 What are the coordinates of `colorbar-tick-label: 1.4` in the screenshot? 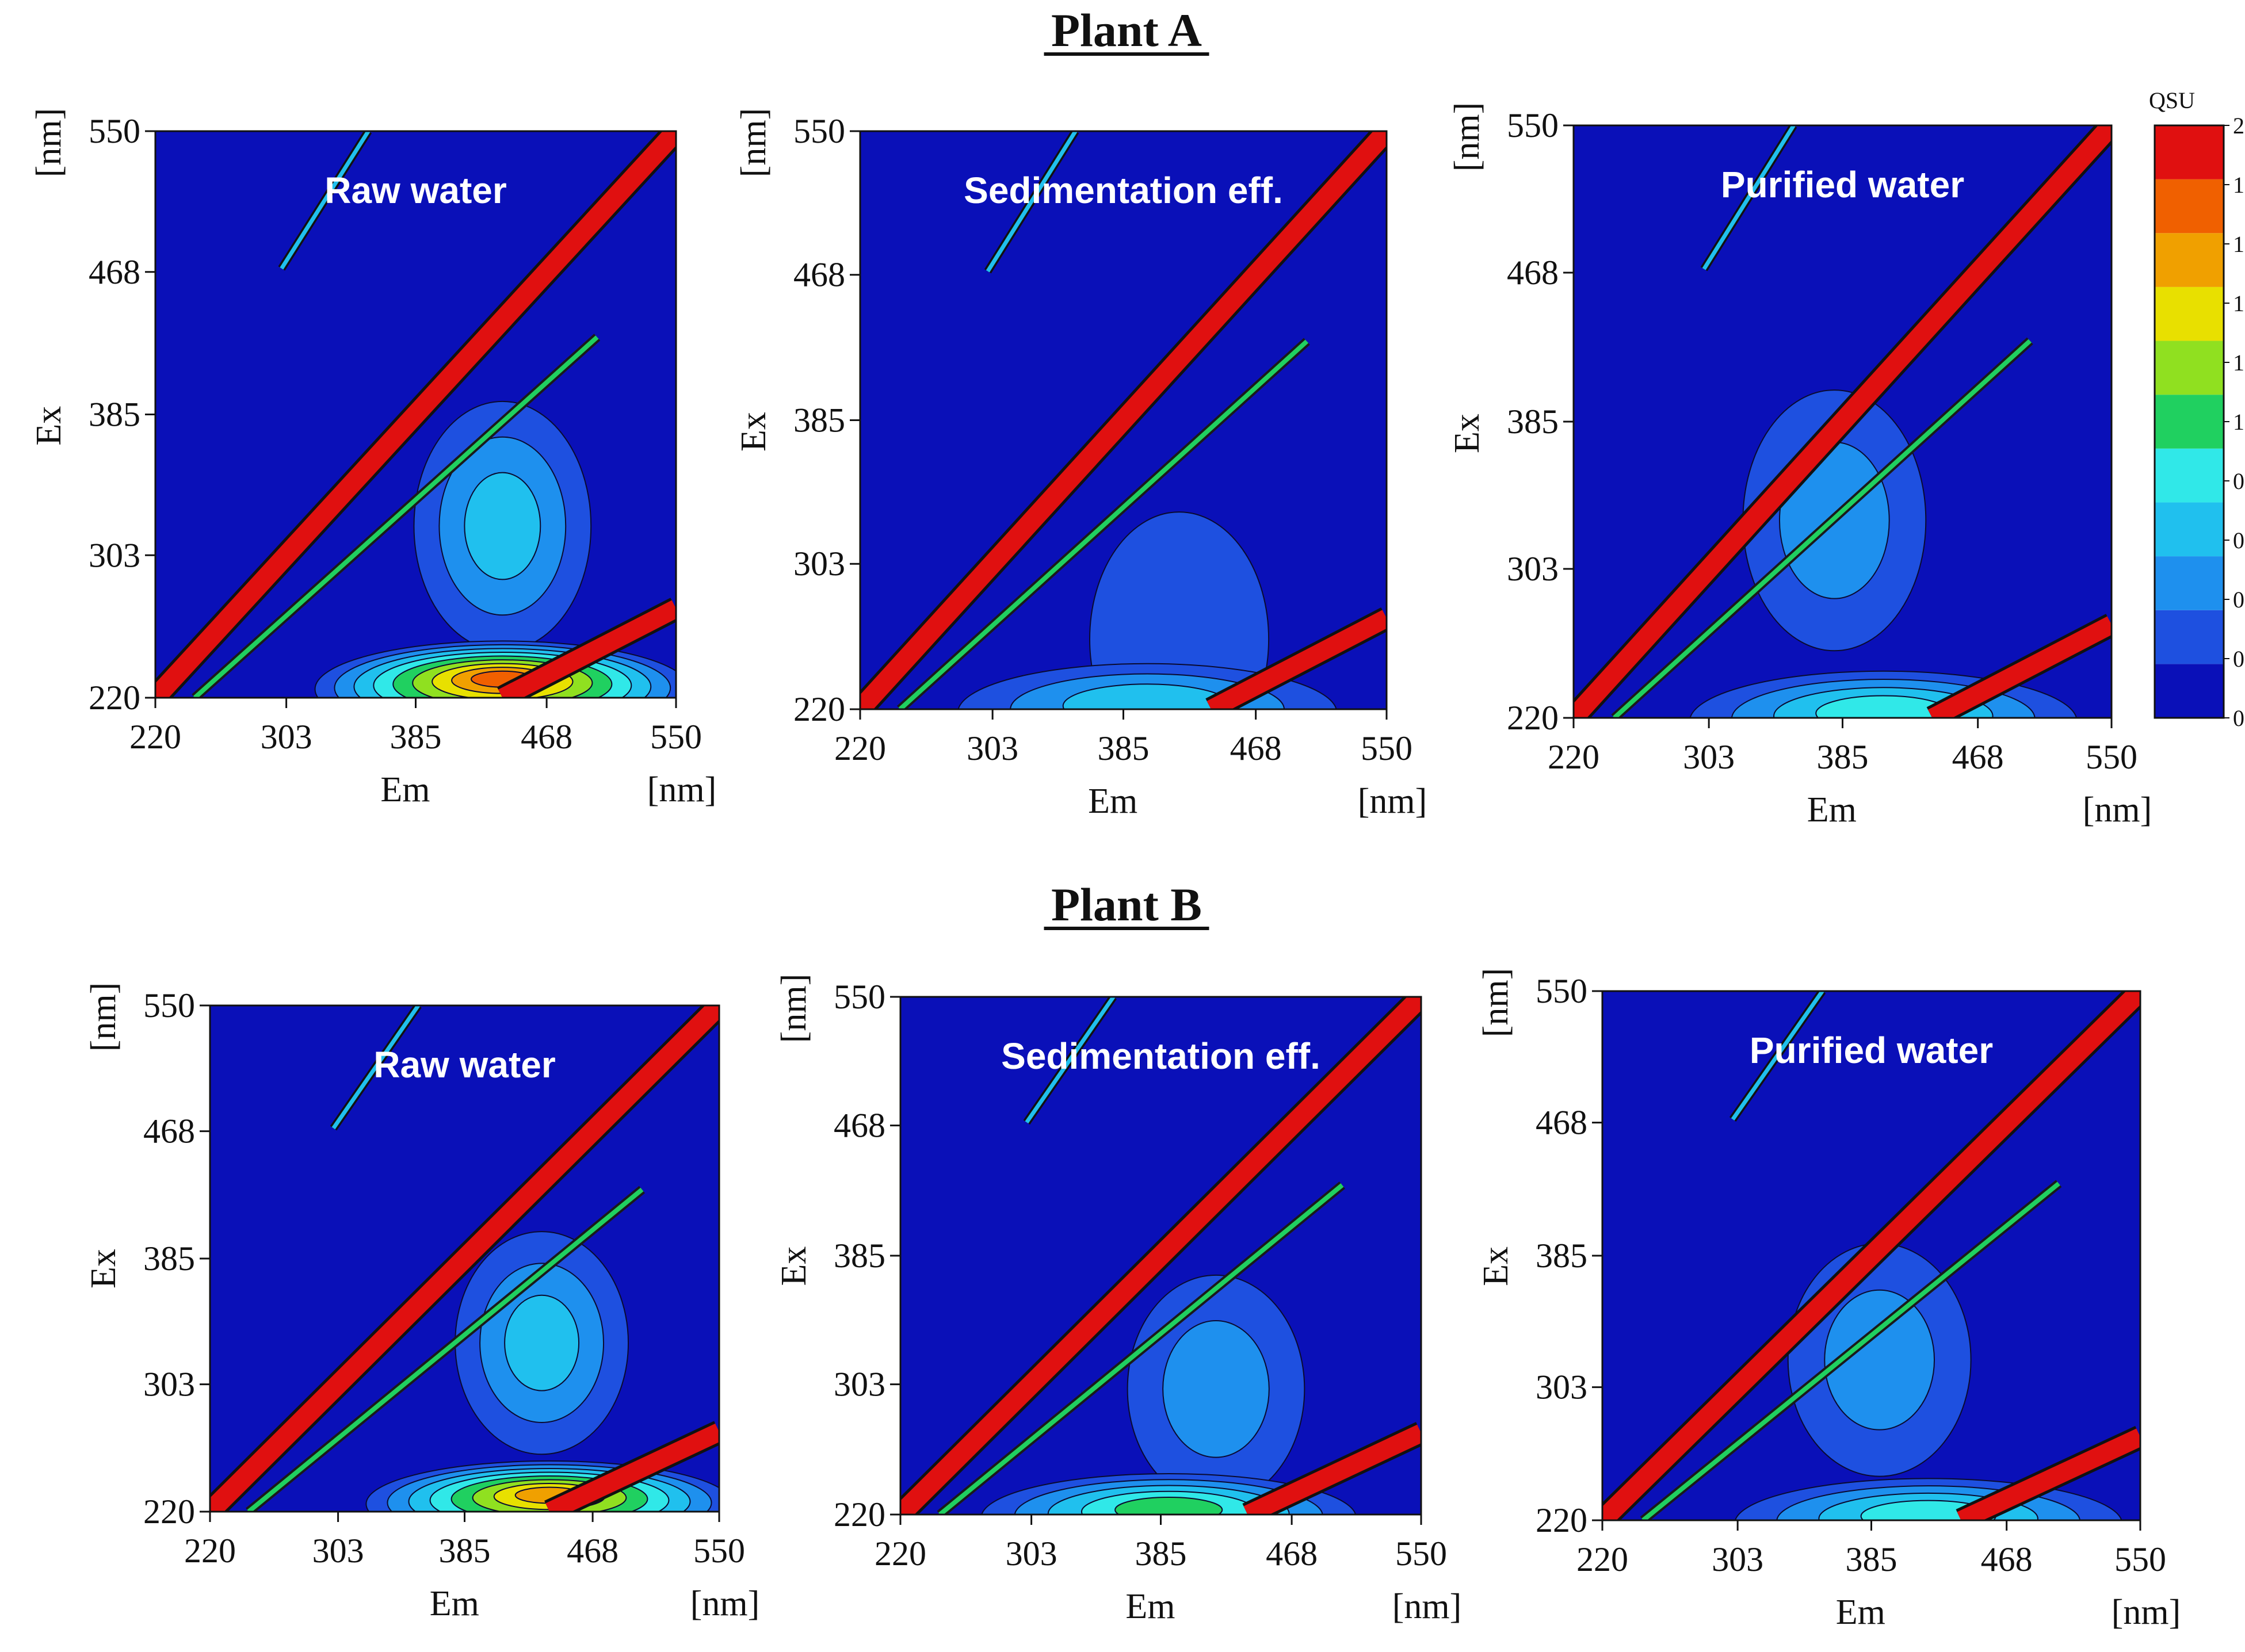 It's located at (2239, 303).